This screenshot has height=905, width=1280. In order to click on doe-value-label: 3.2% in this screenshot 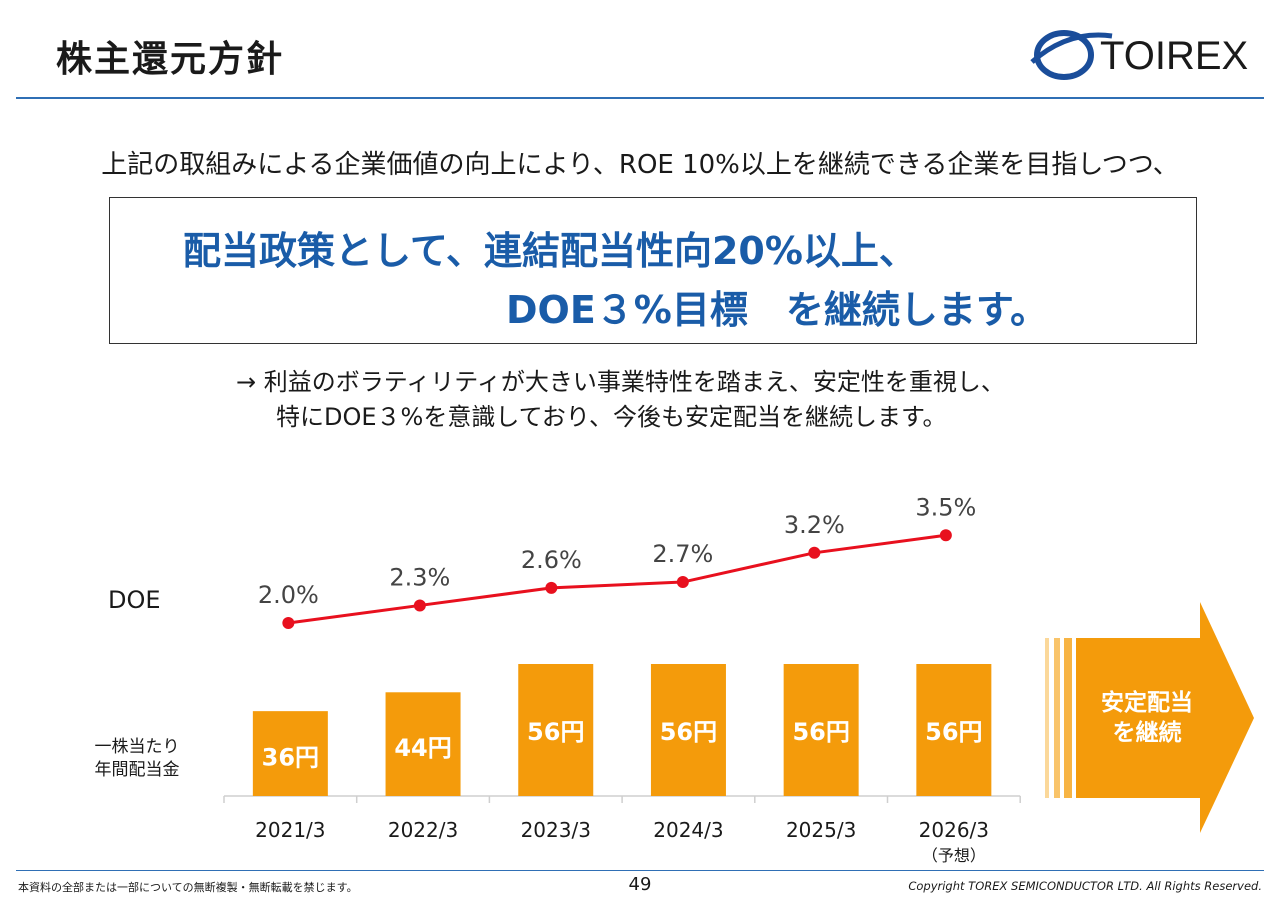, I will do `click(814, 525)`.